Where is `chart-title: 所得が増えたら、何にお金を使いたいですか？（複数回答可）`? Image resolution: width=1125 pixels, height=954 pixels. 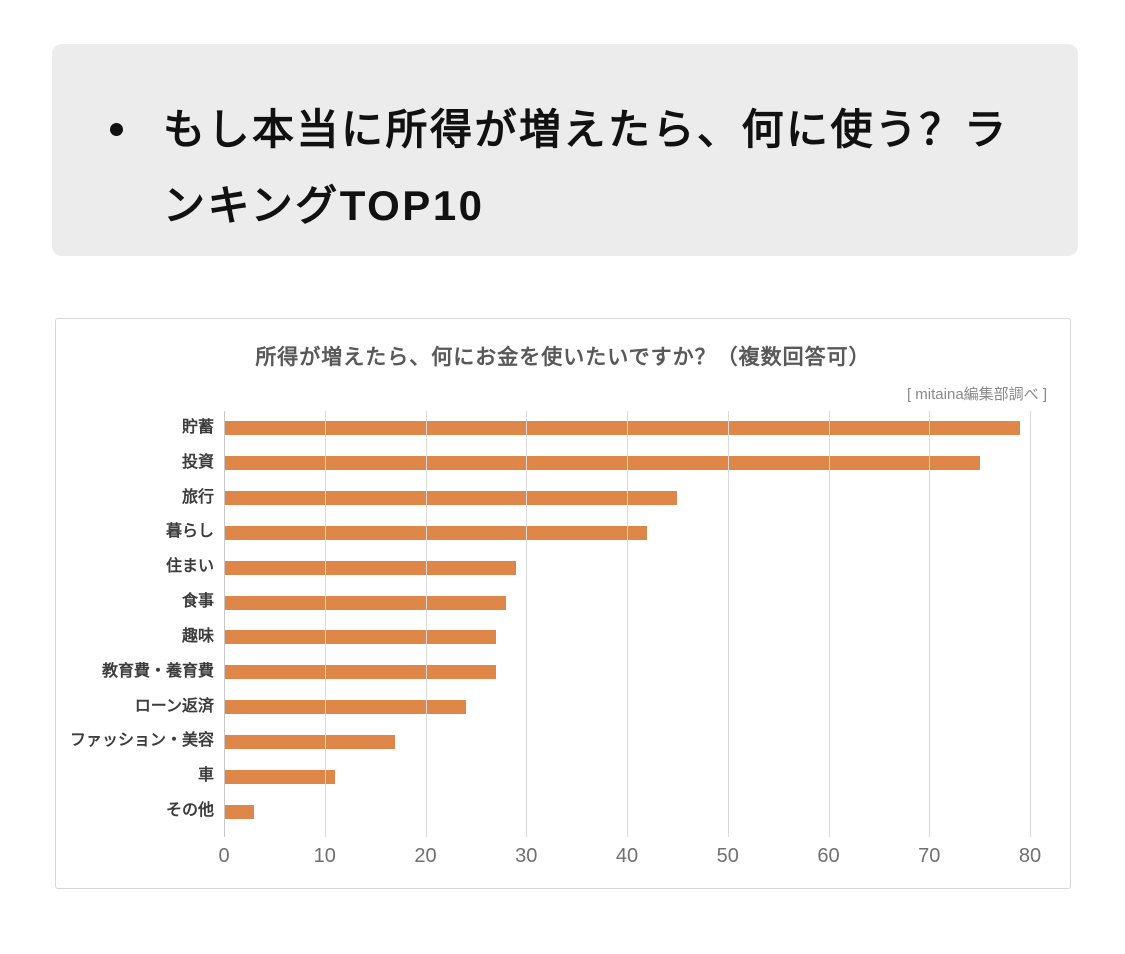 chart-title: 所得が増えたら、何にお金を使いたいですか？（複数回答可） is located at coordinates (563, 357).